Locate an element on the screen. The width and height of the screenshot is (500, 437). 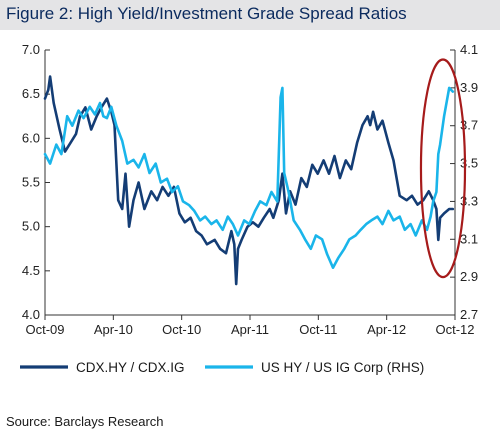
x-axis-tick-label: Apr-10 is located at coordinates (113, 329).